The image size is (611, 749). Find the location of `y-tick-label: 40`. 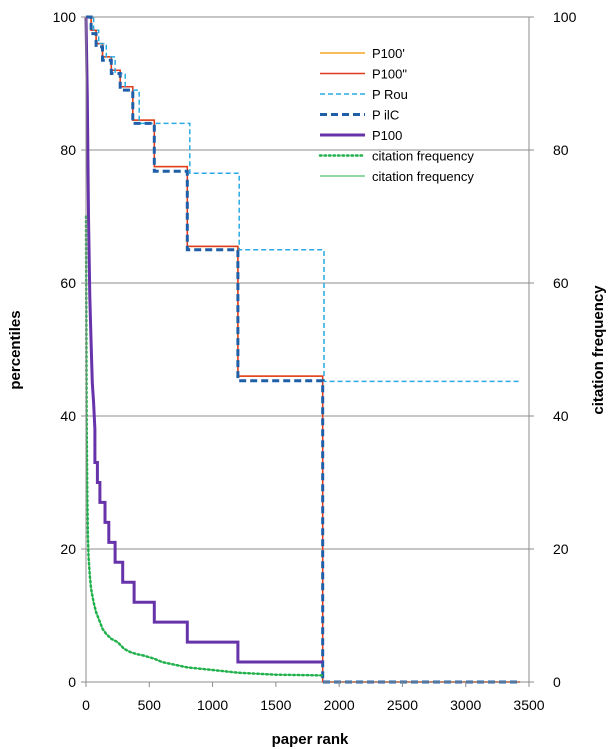

y-tick-label: 40 is located at coordinates (68, 416).